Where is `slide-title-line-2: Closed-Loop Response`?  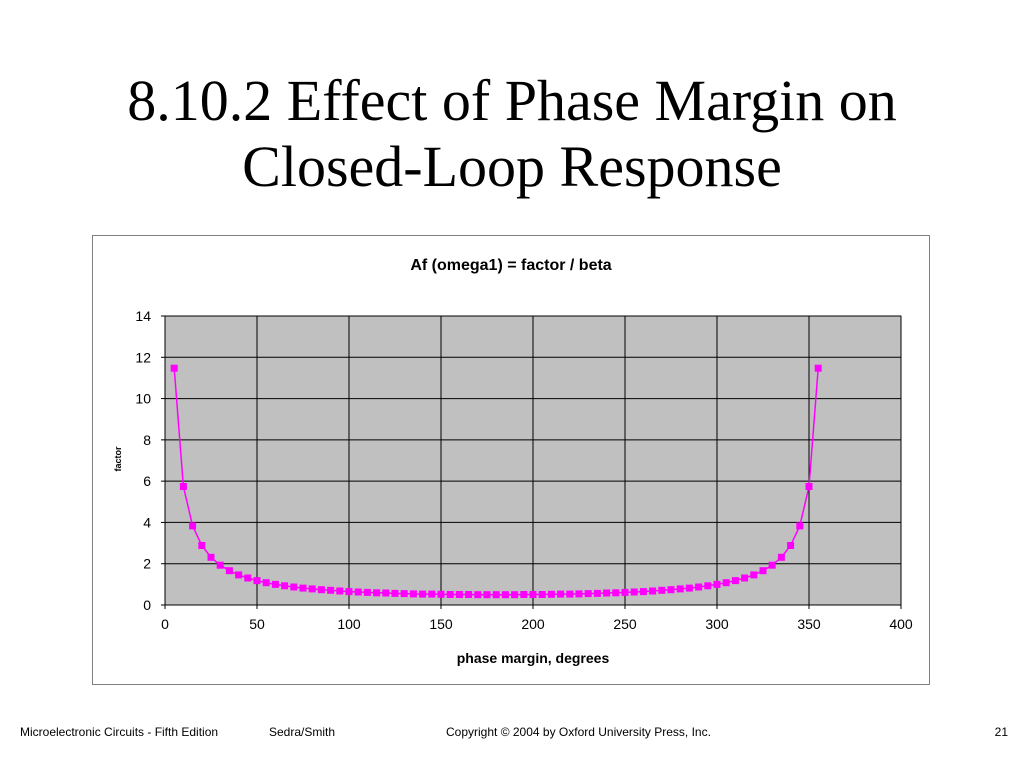
slide-title-line-2: Closed-Loop Response is located at coordinates (512, 166).